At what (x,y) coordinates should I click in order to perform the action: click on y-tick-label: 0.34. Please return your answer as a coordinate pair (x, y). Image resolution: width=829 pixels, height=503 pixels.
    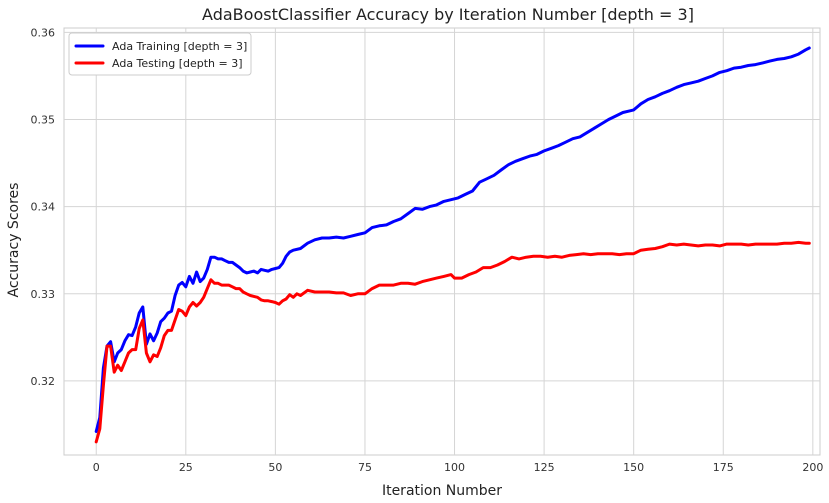
    Looking at the image, I should click on (43, 207).